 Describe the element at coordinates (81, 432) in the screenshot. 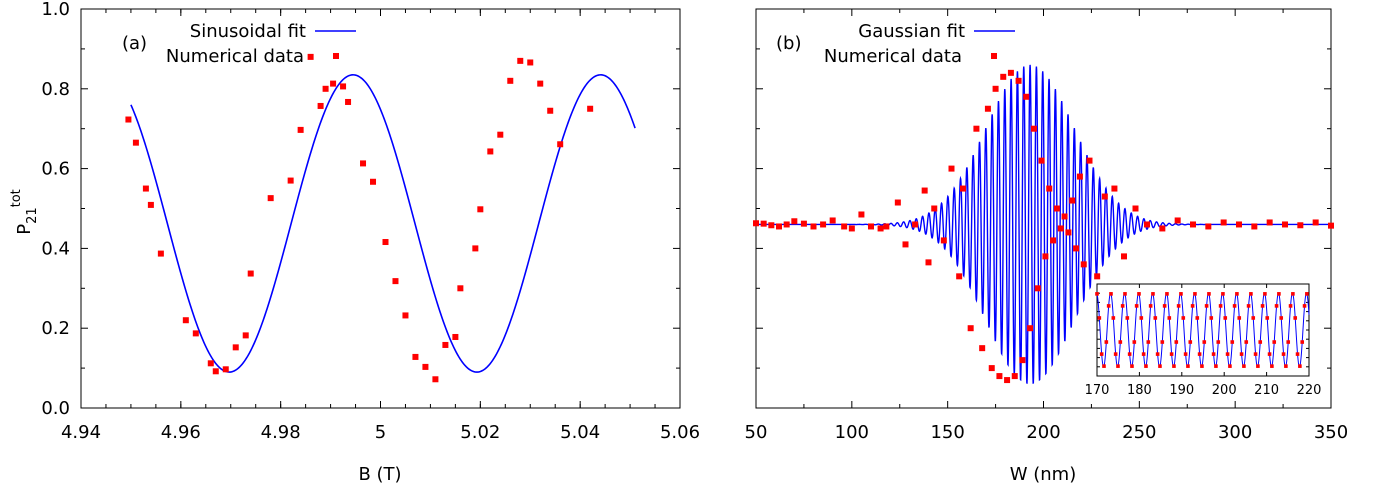

I see `x-tick-label-a: 4.94` at that location.